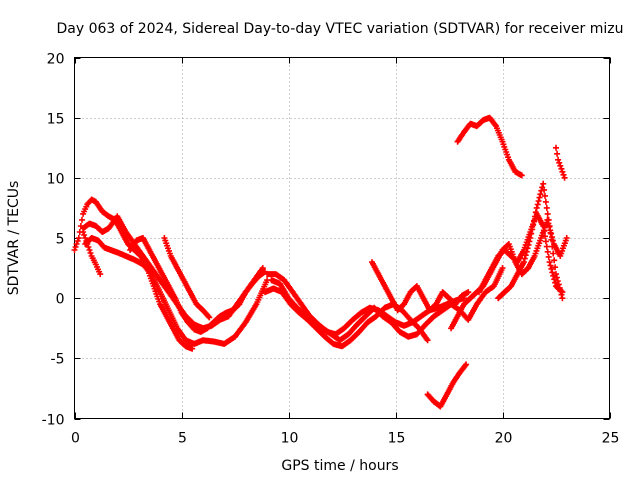  Describe the element at coordinates (611, 439) in the screenshot. I see `x-tick-label: 25` at that location.